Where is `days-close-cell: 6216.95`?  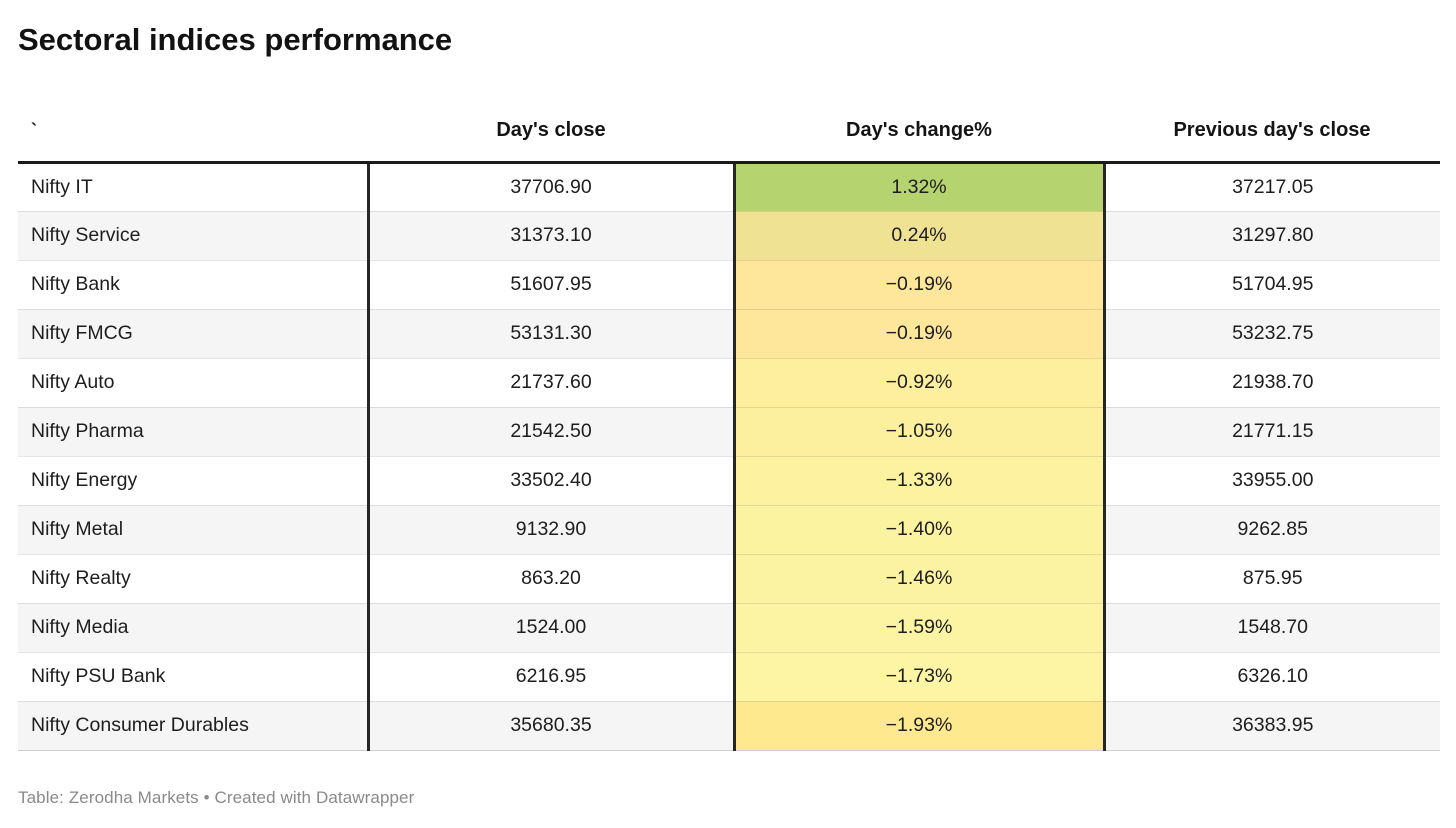 days-close-cell: 6216.95 is located at coordinates (551, 676).